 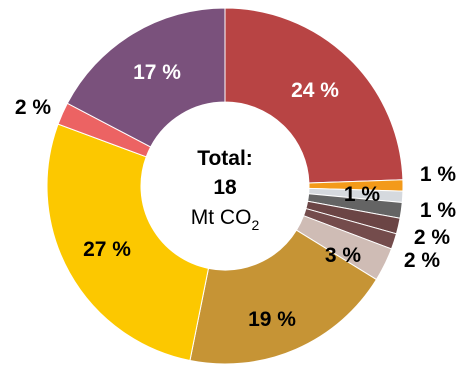 I want to click on slice-label-5: 2 %, so click(x=422, y=260).